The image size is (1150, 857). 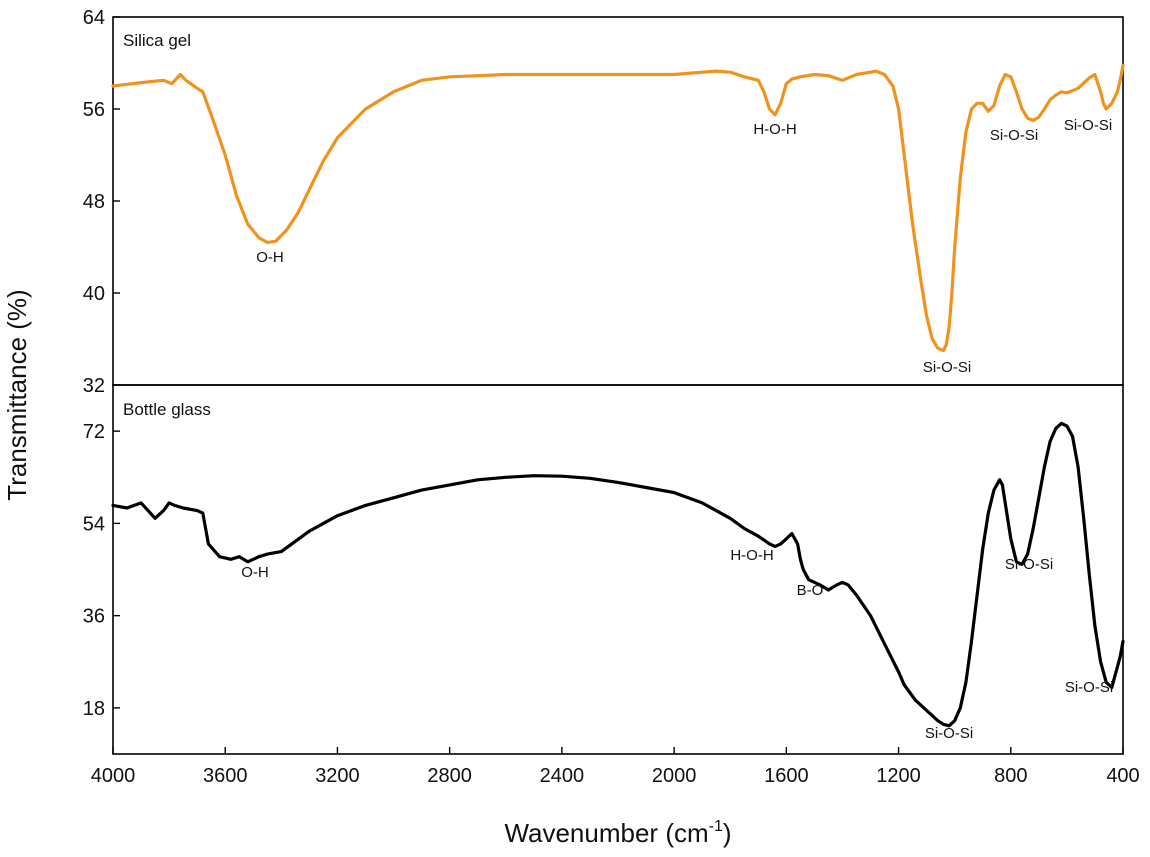 I want to click on x-axis-title-end: ), so click(x=727, y=833).